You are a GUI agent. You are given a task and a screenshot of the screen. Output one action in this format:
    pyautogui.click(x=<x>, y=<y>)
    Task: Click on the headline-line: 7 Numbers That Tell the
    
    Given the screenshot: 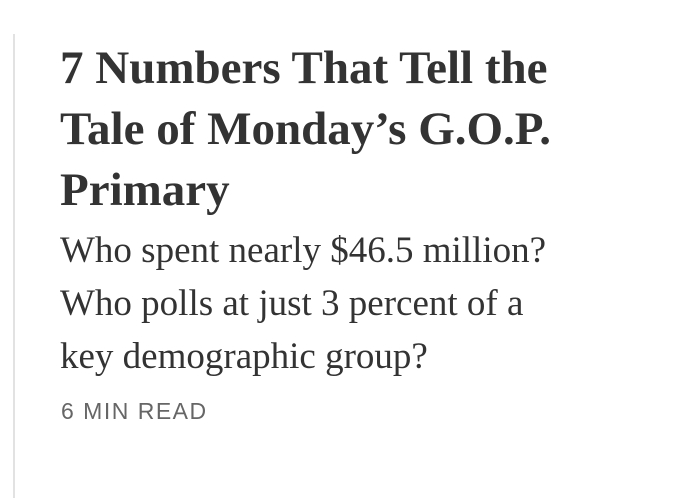 What is the action you would take?
    pyautogui.click(x=304, y=68)
    